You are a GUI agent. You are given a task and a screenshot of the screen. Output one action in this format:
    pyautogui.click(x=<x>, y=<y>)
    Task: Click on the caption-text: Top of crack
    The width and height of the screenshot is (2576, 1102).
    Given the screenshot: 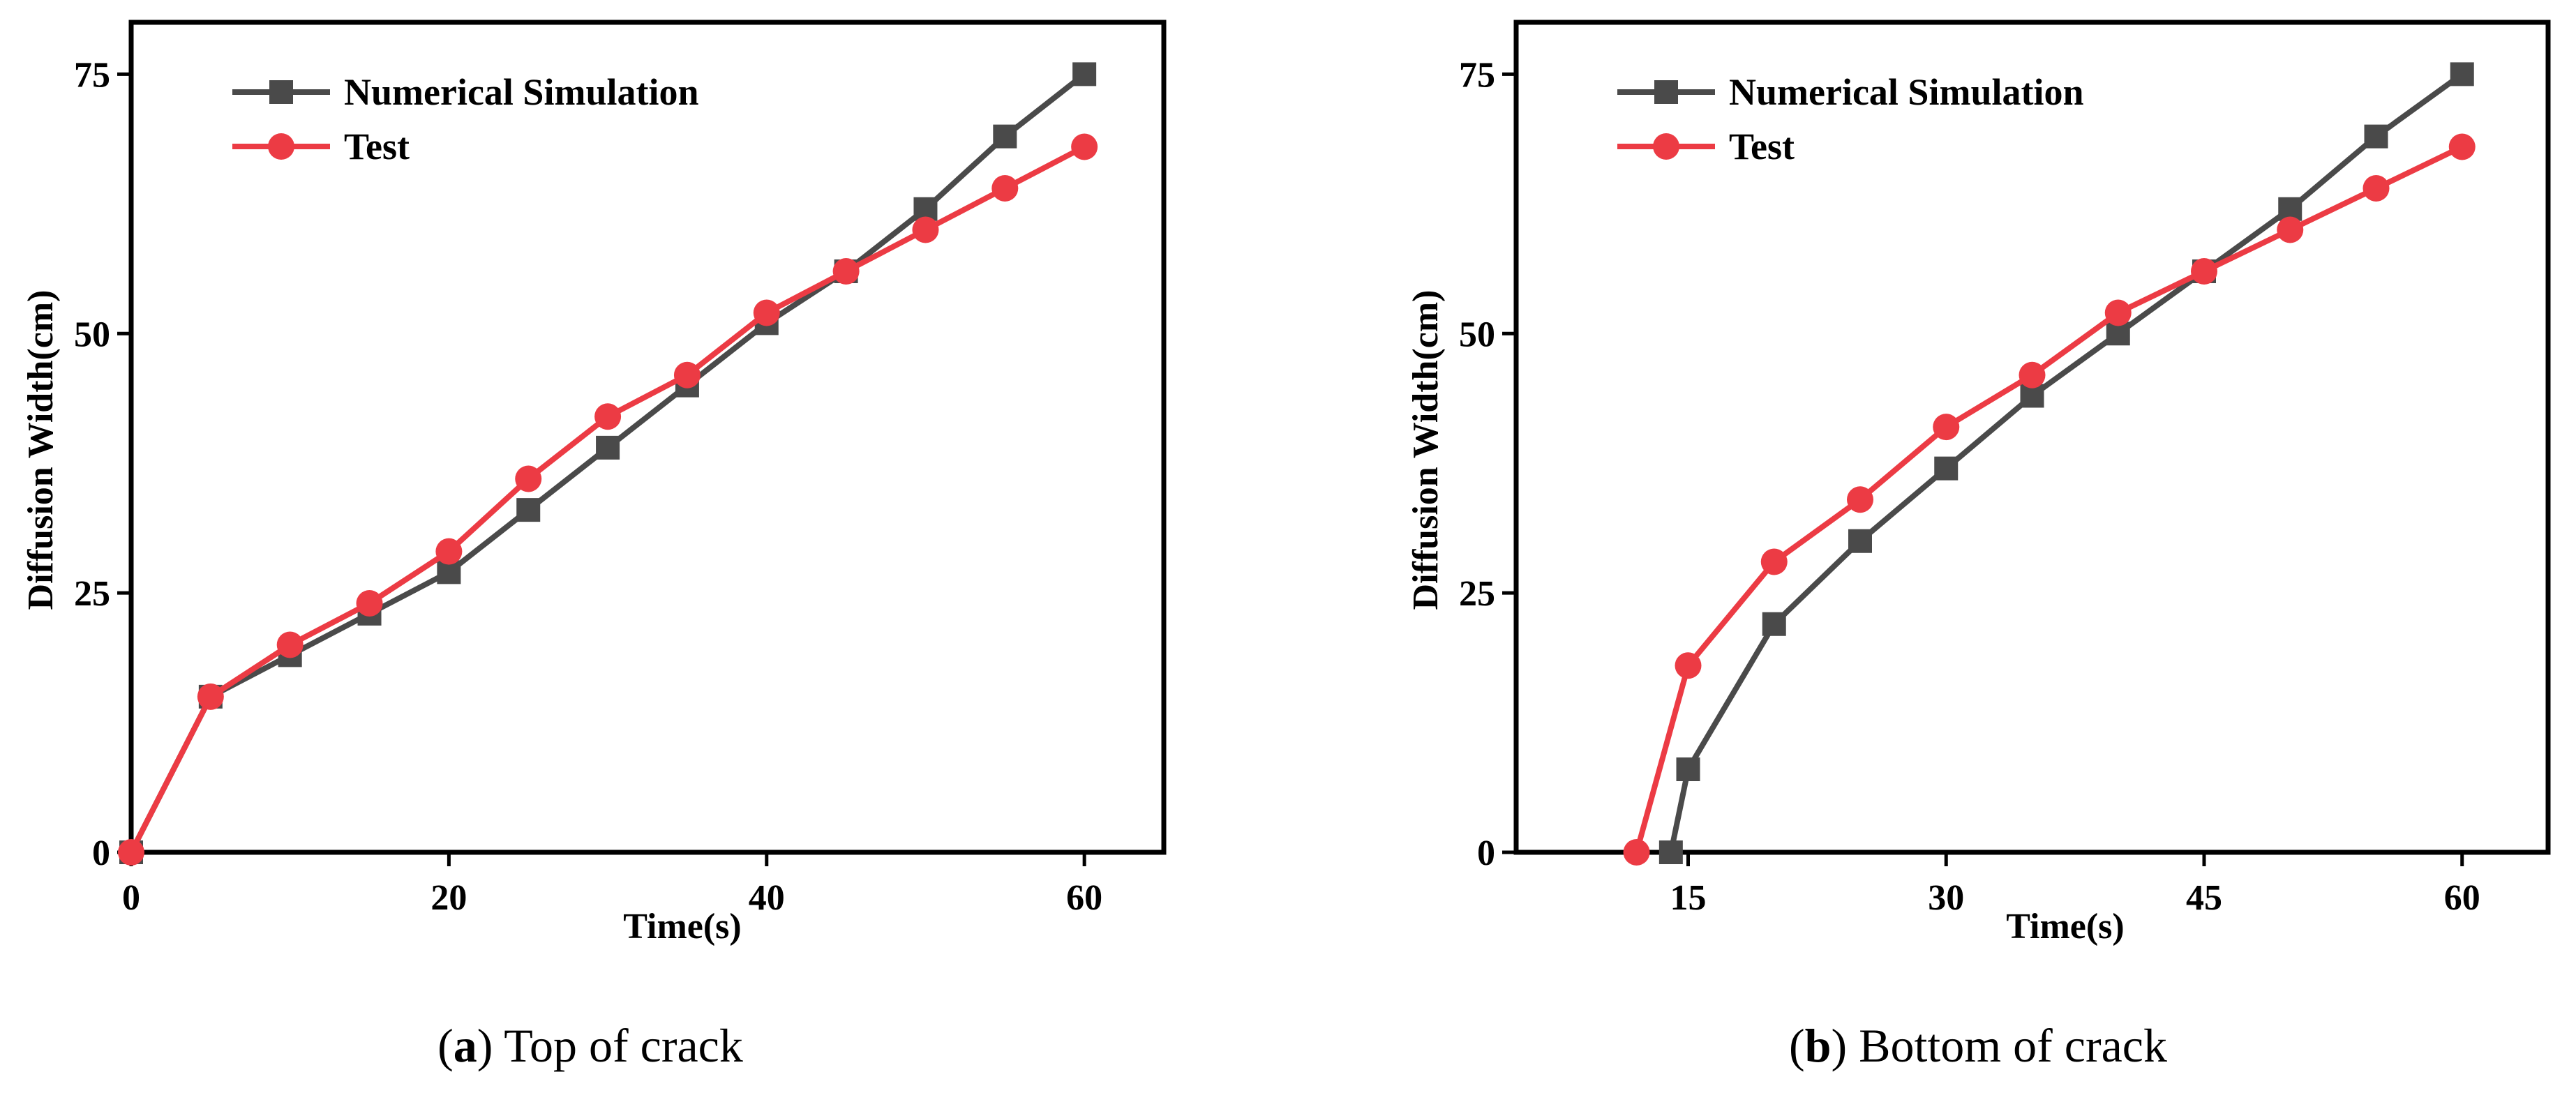 What is the action you would take?
    pyautogui.click(x=623, y=1045)
    